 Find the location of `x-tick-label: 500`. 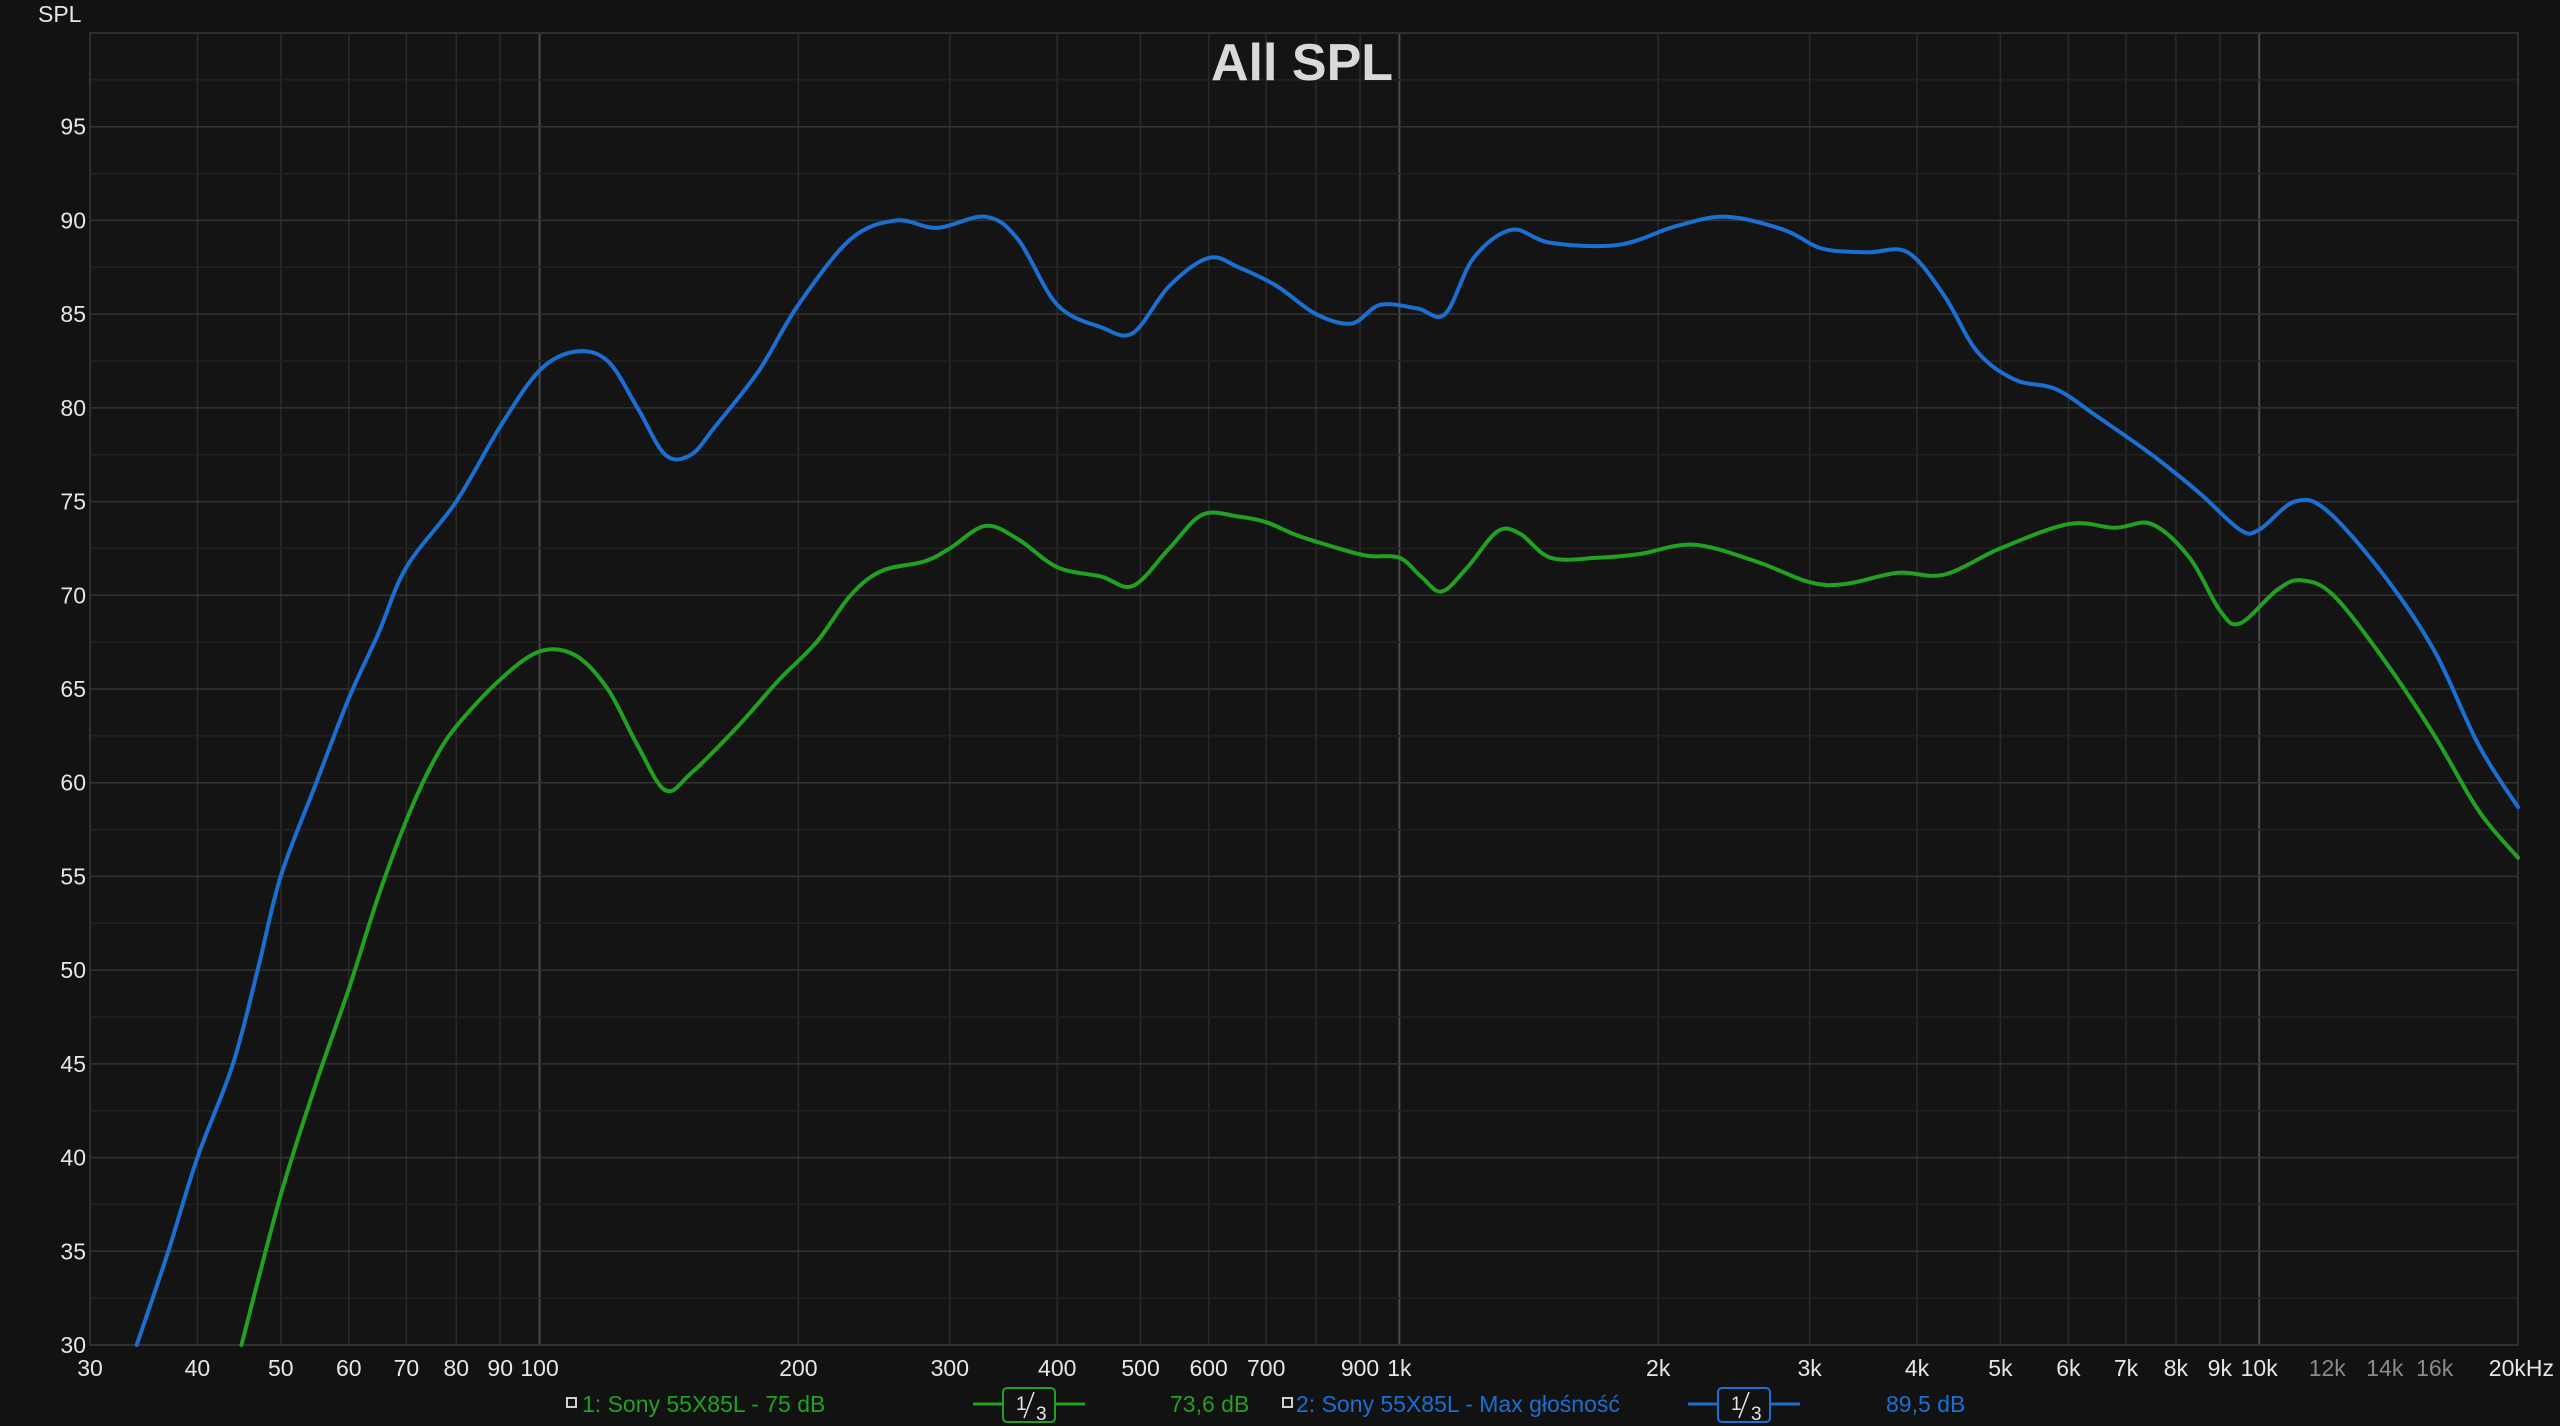

x-tick-label: 500 is located at coordinates (1140, 1368).